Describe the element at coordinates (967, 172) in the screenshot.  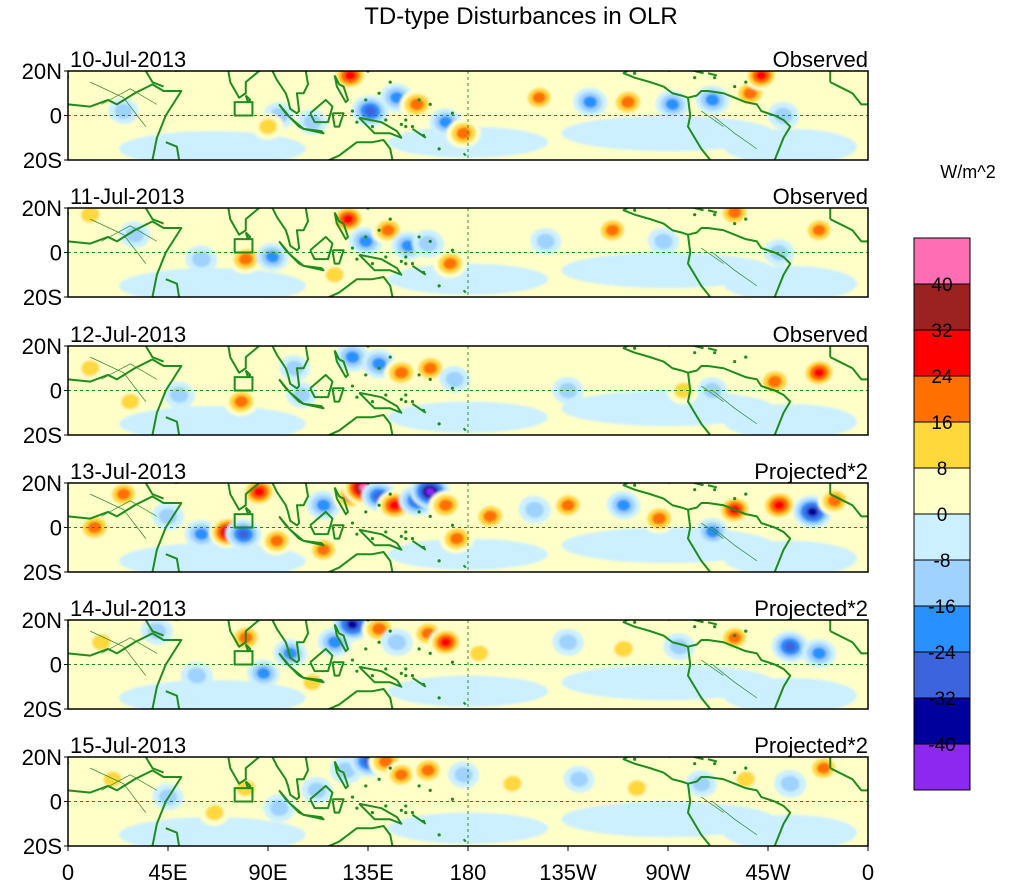
I see `colorbar-units-label: W/m^2` at that location.